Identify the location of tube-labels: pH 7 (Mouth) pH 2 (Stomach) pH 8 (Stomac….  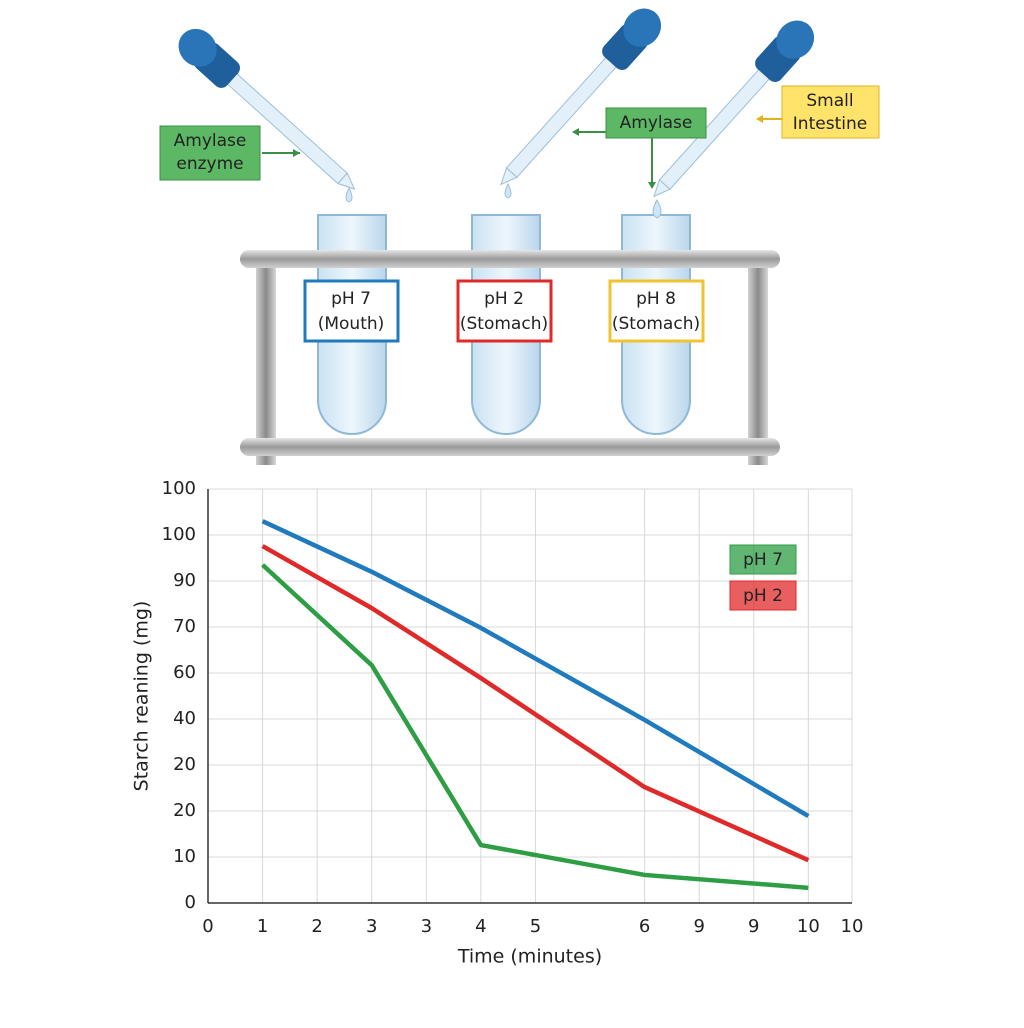
(504, 311).